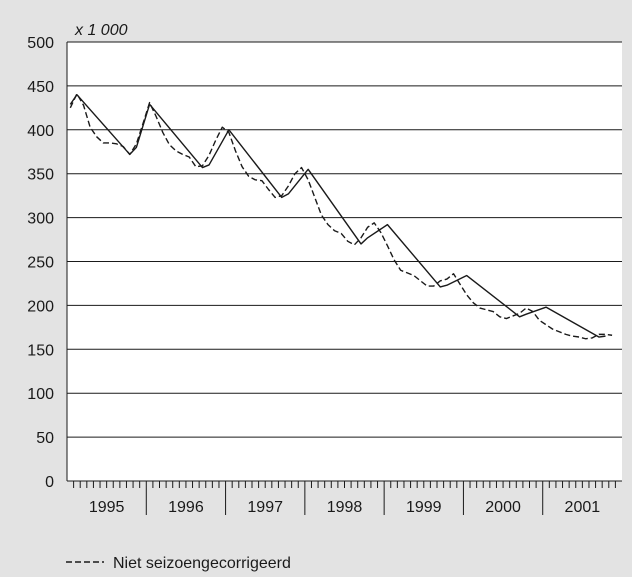  Describe the element at coordinates (265, 507) in the screenshot. I see `x-tick-label: 1997` at that location.